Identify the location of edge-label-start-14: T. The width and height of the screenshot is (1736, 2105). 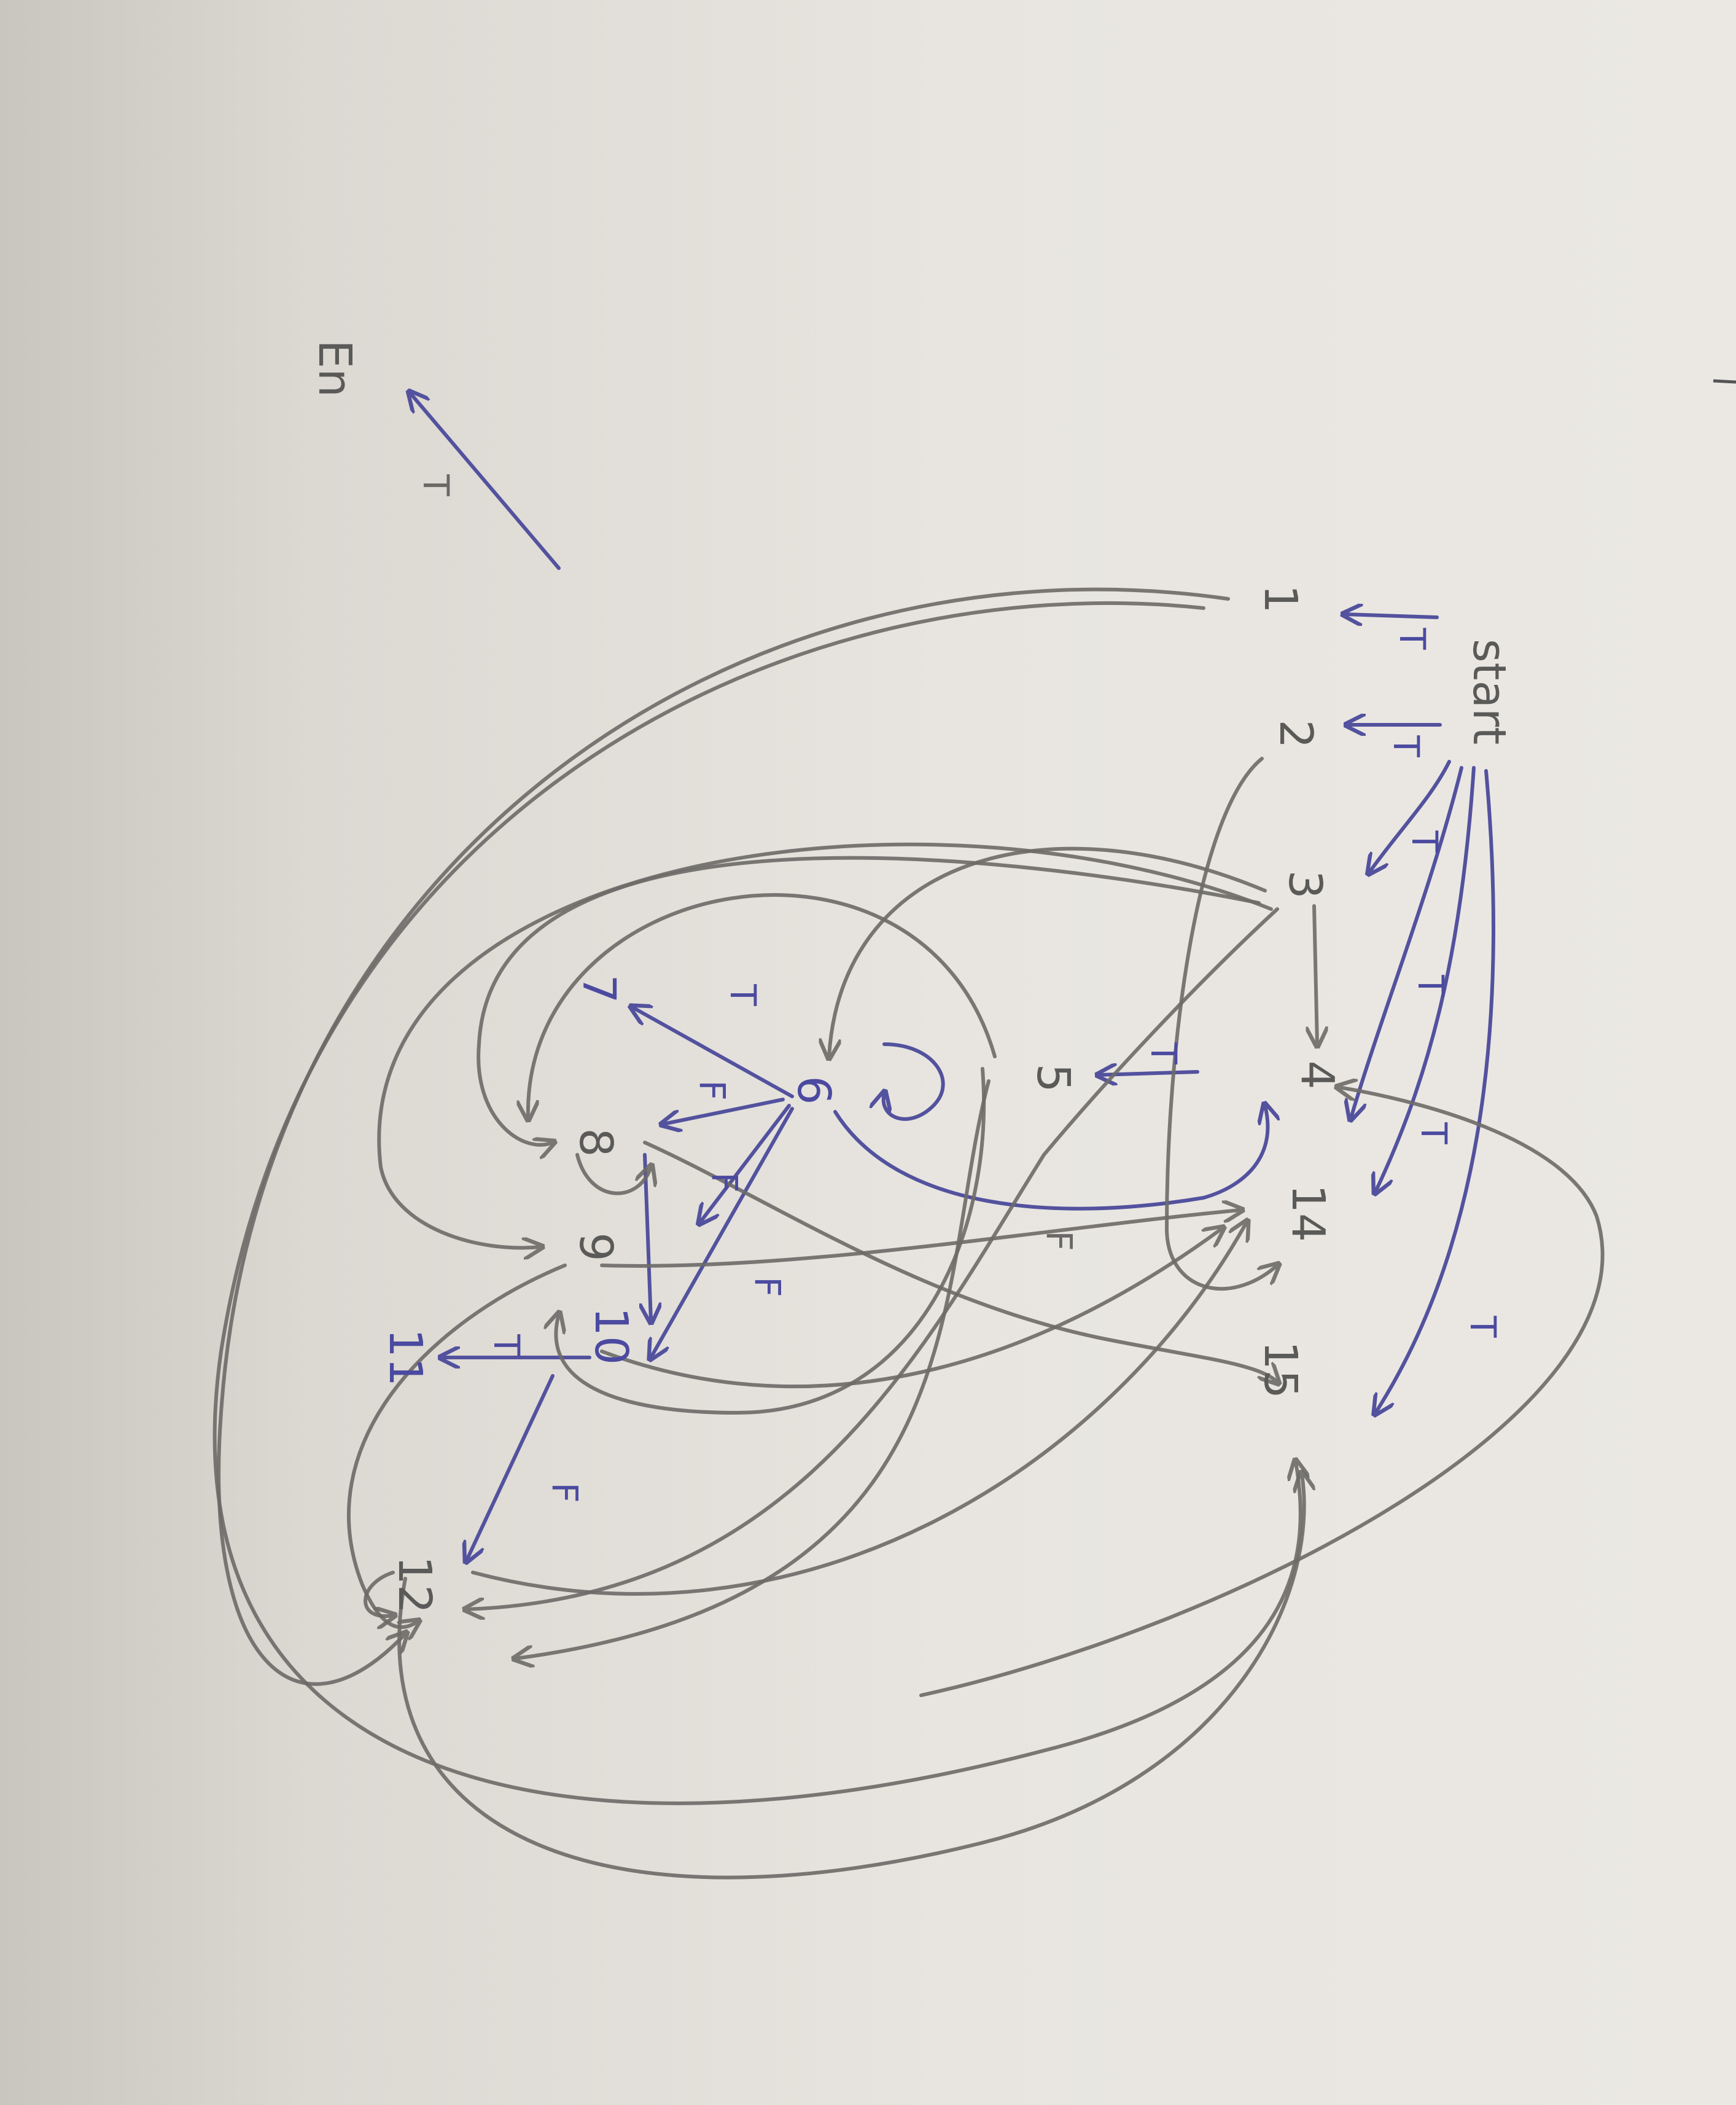
(1434, 1133).